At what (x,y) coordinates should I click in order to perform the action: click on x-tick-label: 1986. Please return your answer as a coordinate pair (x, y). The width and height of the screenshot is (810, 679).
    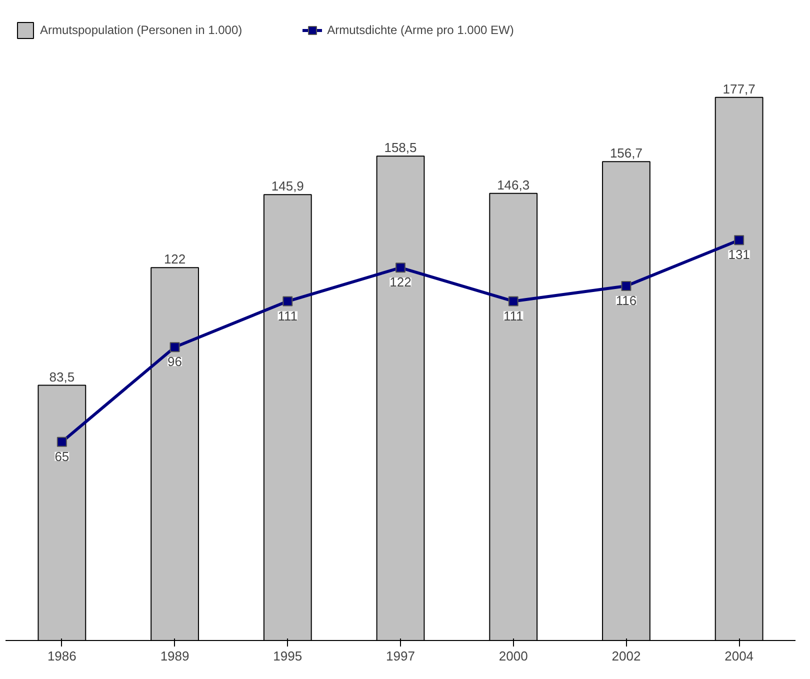
    Looking at the image, I should click on (61, 656).